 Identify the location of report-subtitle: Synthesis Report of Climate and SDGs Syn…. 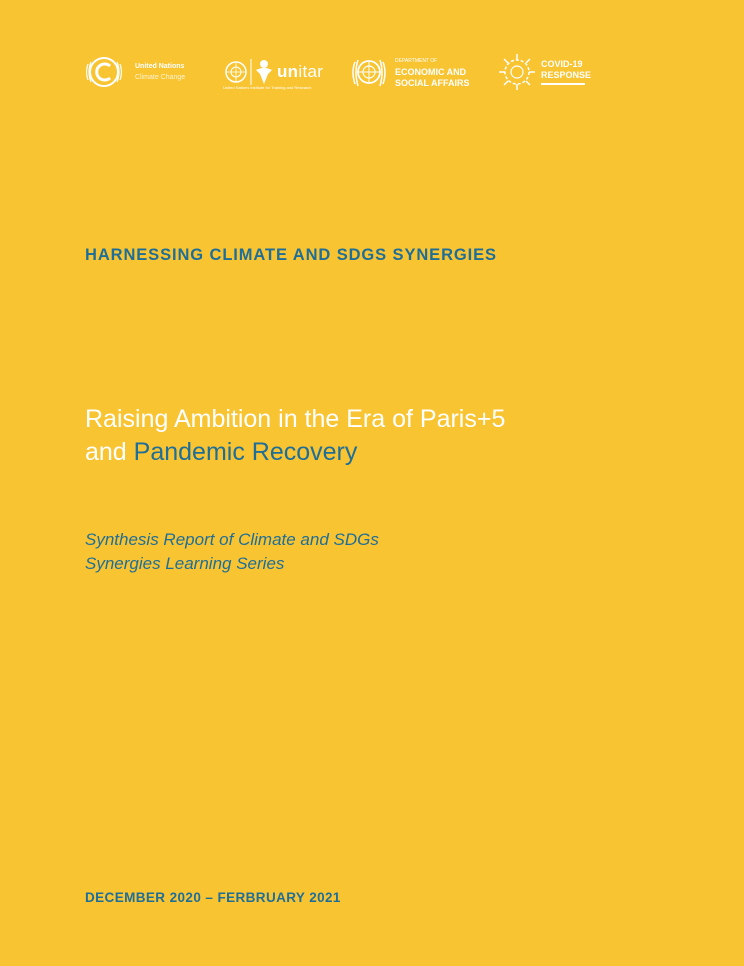
(345, 552).